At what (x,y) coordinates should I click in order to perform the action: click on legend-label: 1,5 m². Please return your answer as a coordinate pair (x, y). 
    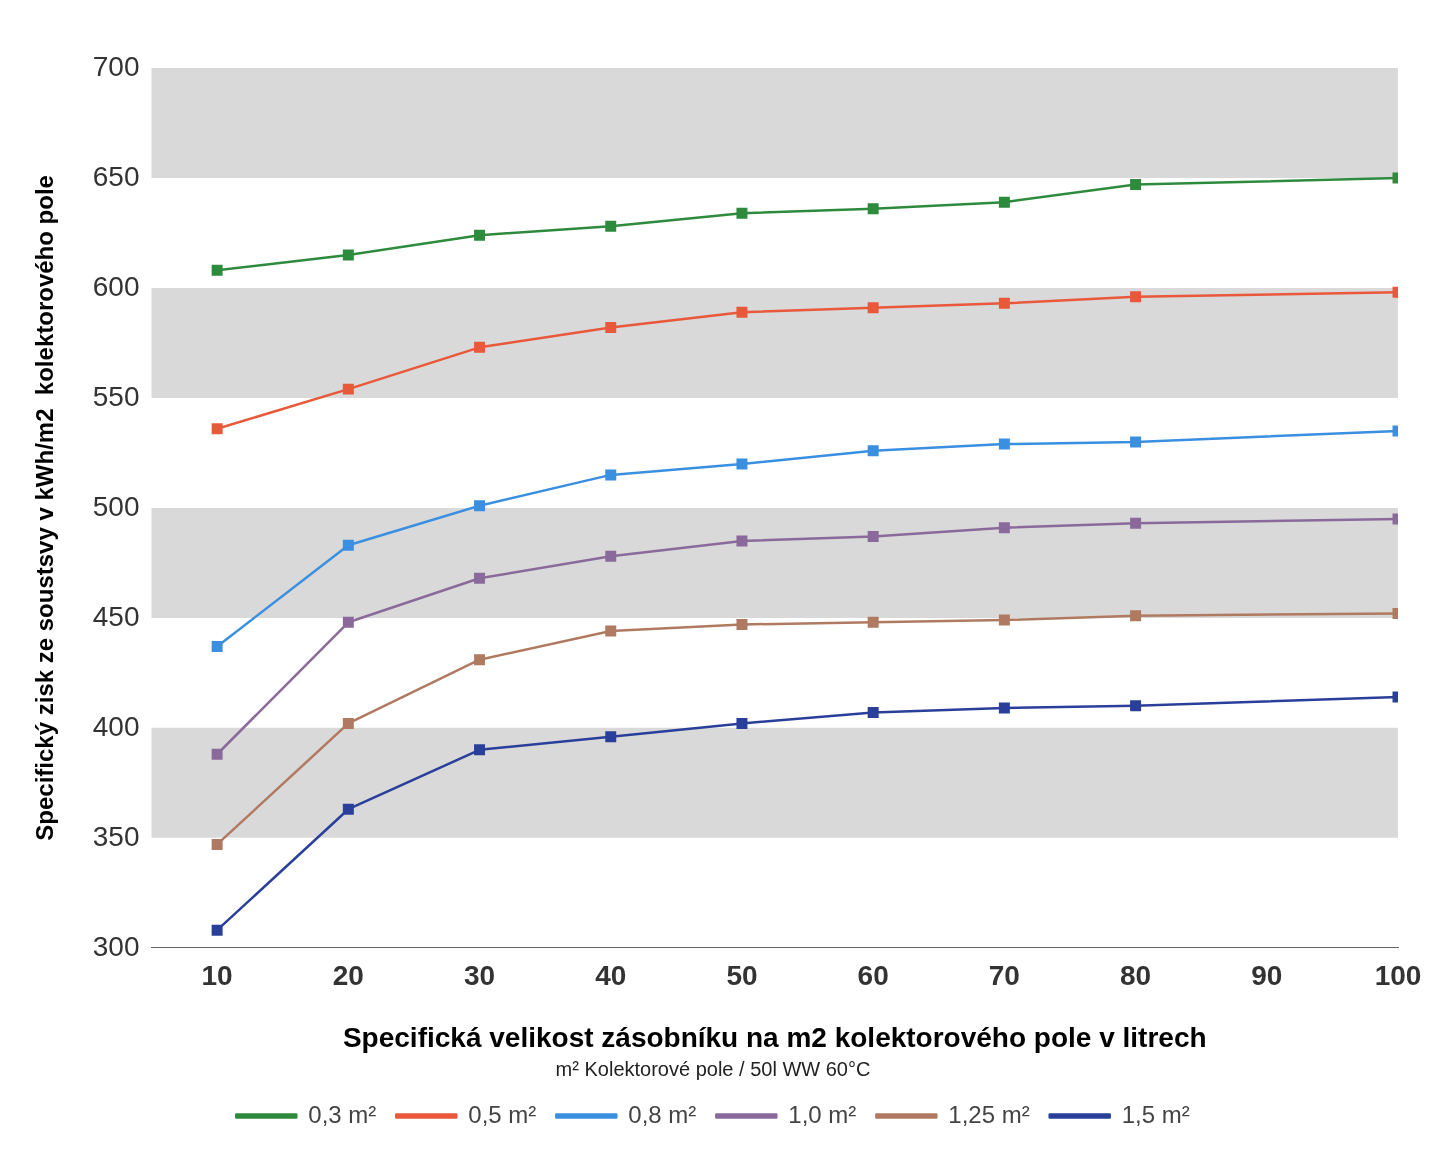
    Looking at the image, I should click on (1155, 1114).